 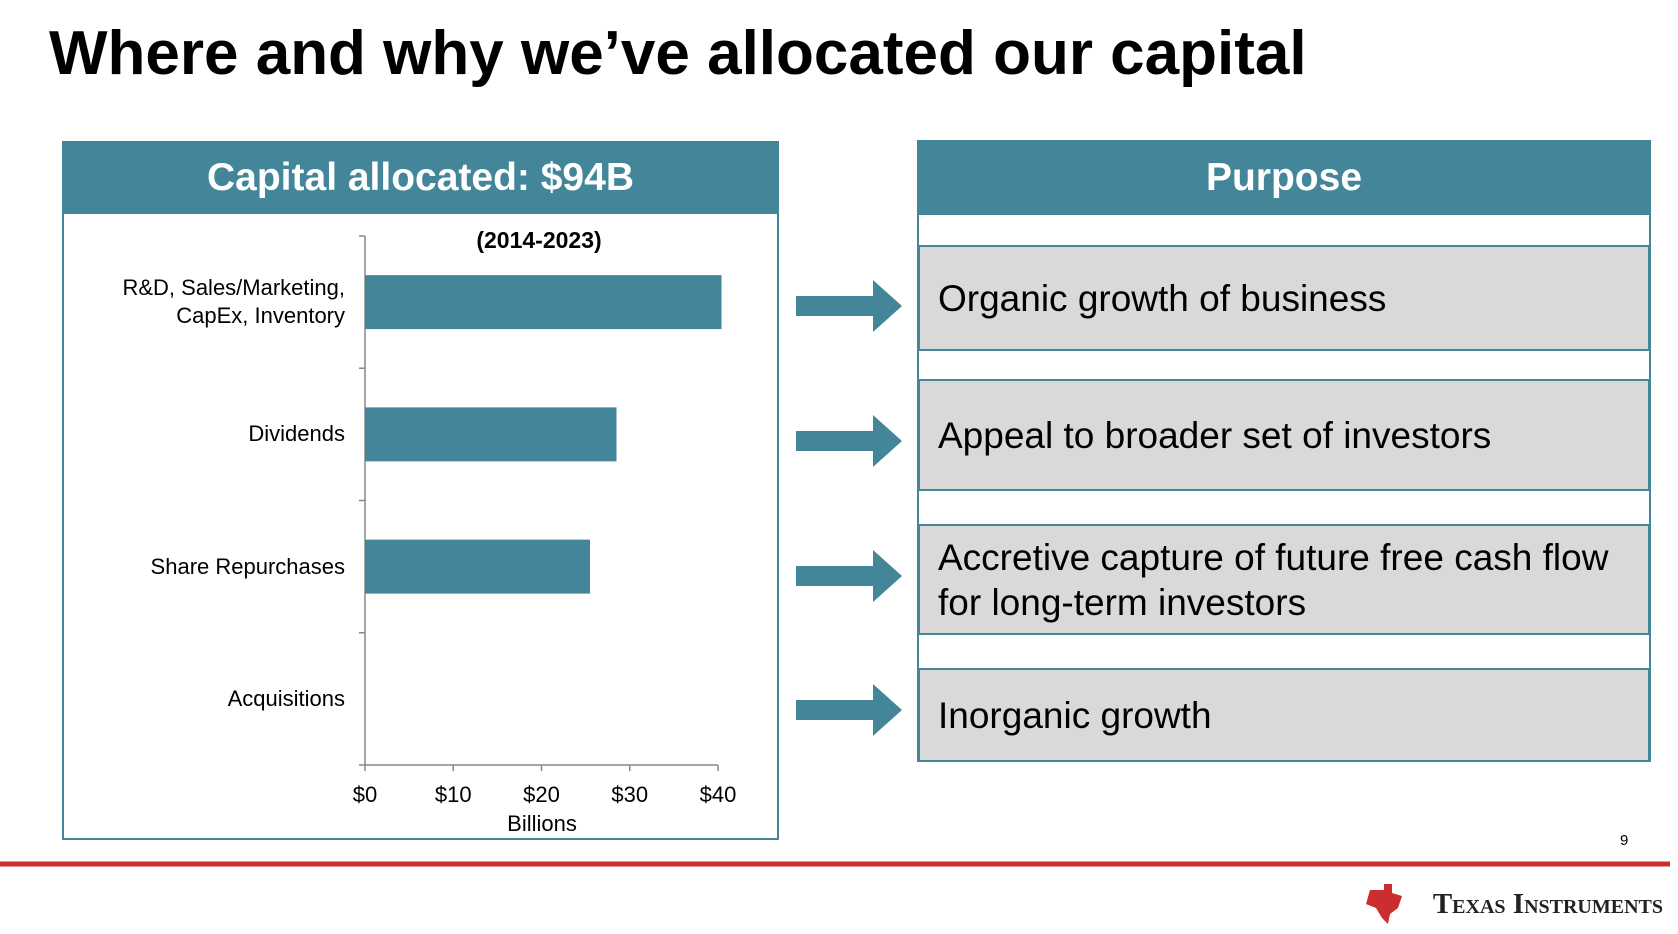 I want to click on x-tick-label: $10, so click(x=453, y=794).